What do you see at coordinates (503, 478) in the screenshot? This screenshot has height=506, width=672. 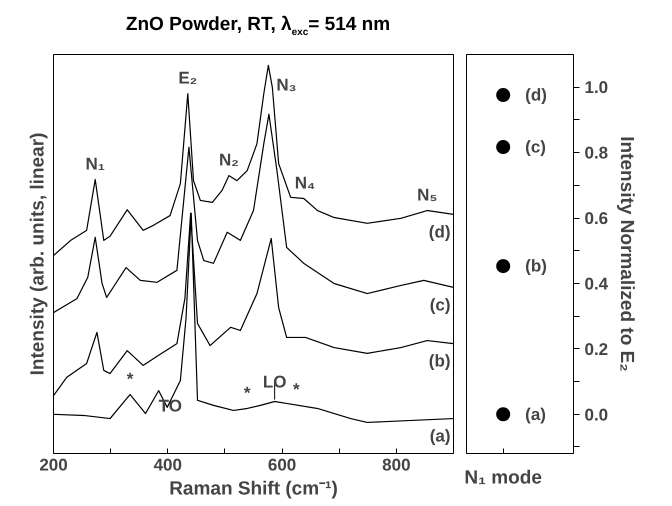 I see `x-tick-label: N₁ mode` at bounding box center [503, 478].